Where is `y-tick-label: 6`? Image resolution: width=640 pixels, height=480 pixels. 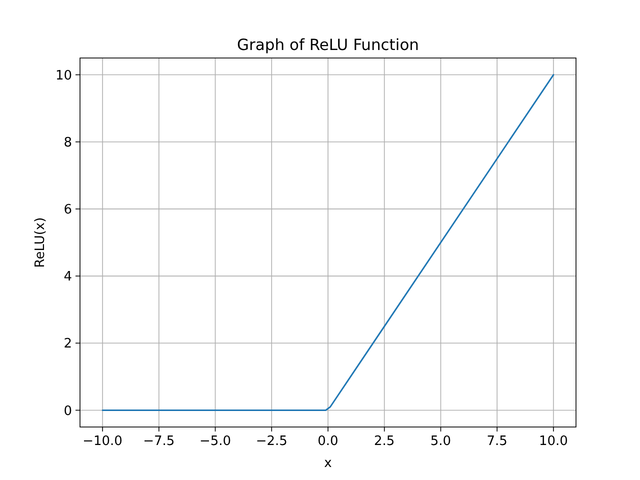
y-tick-label: 6 is located at coordinates (68, 210).